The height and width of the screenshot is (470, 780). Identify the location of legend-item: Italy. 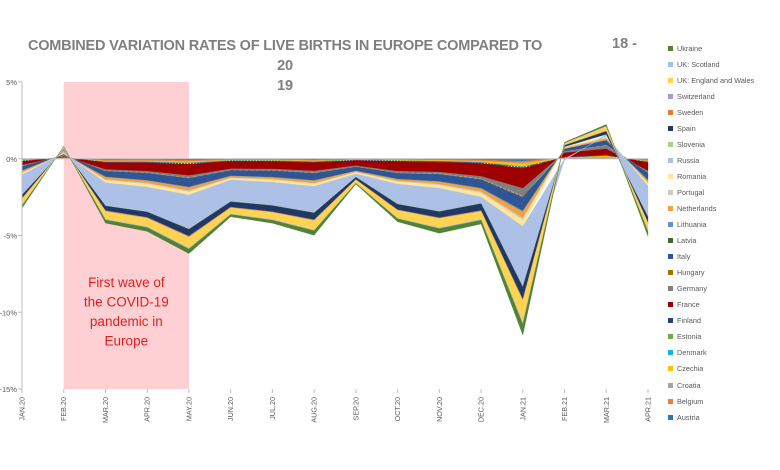
(723, 257).